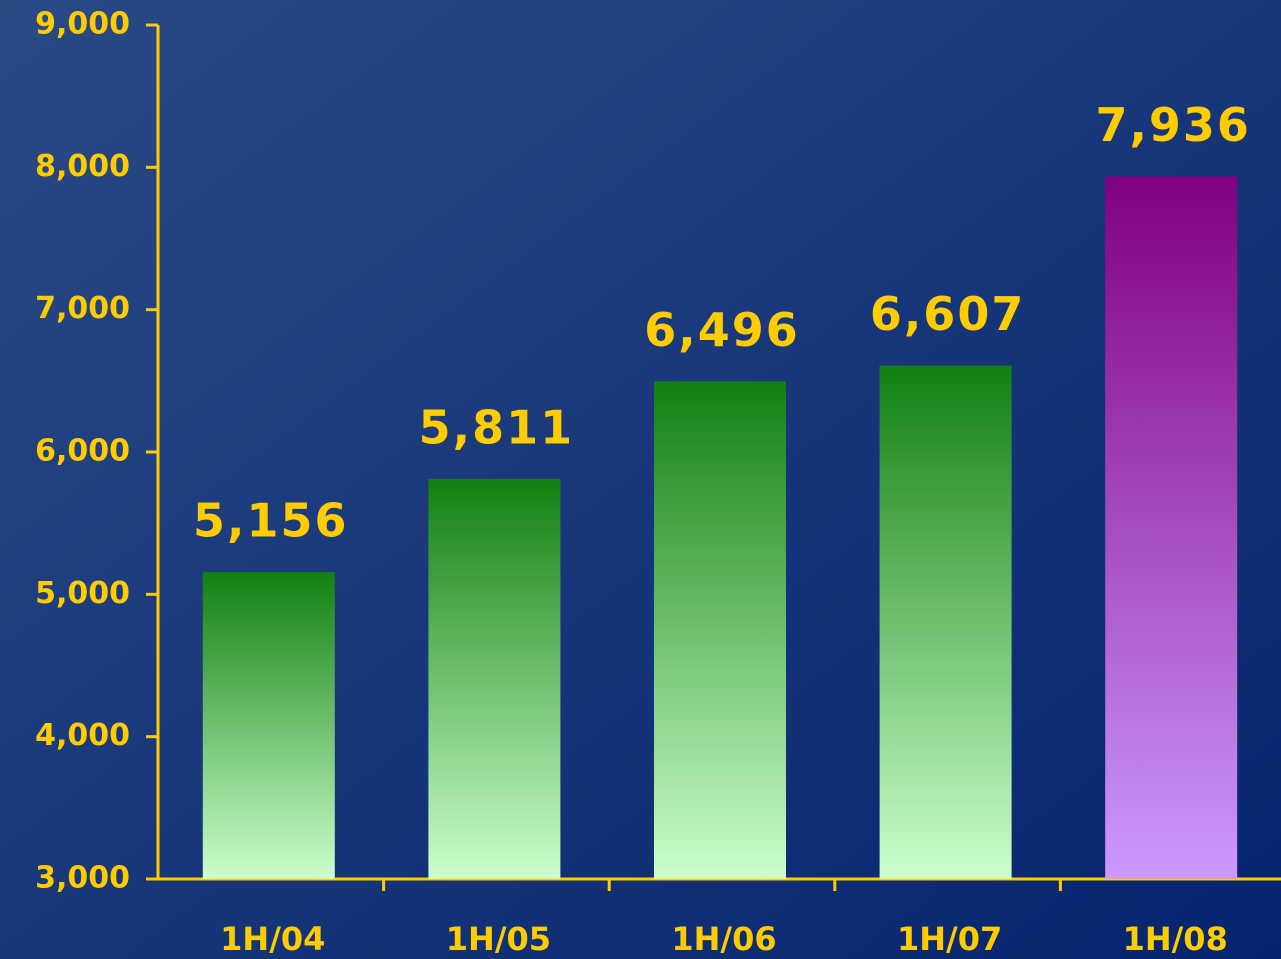 The image size is (1281, 959). I want to click on y-tick-label: 7,000, so click(82, 308).